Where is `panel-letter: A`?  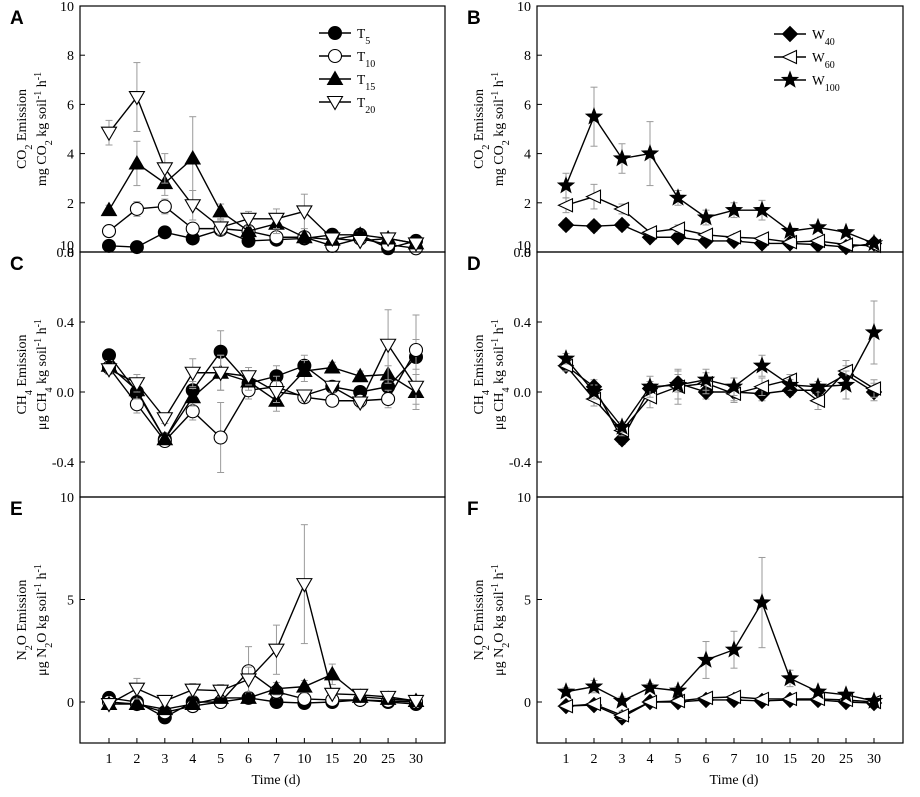
panel-letter: A is located at coordinates (17, 18).